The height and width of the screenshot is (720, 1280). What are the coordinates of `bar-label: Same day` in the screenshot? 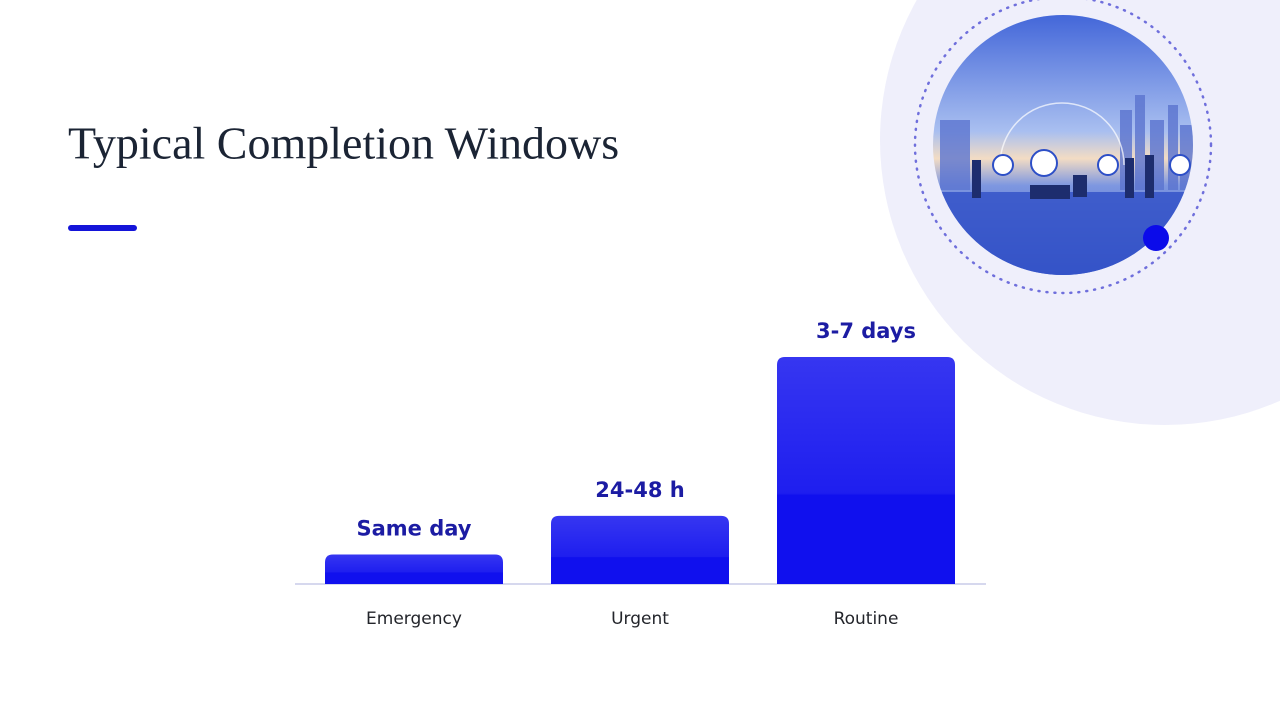 It's located at (414, 528).